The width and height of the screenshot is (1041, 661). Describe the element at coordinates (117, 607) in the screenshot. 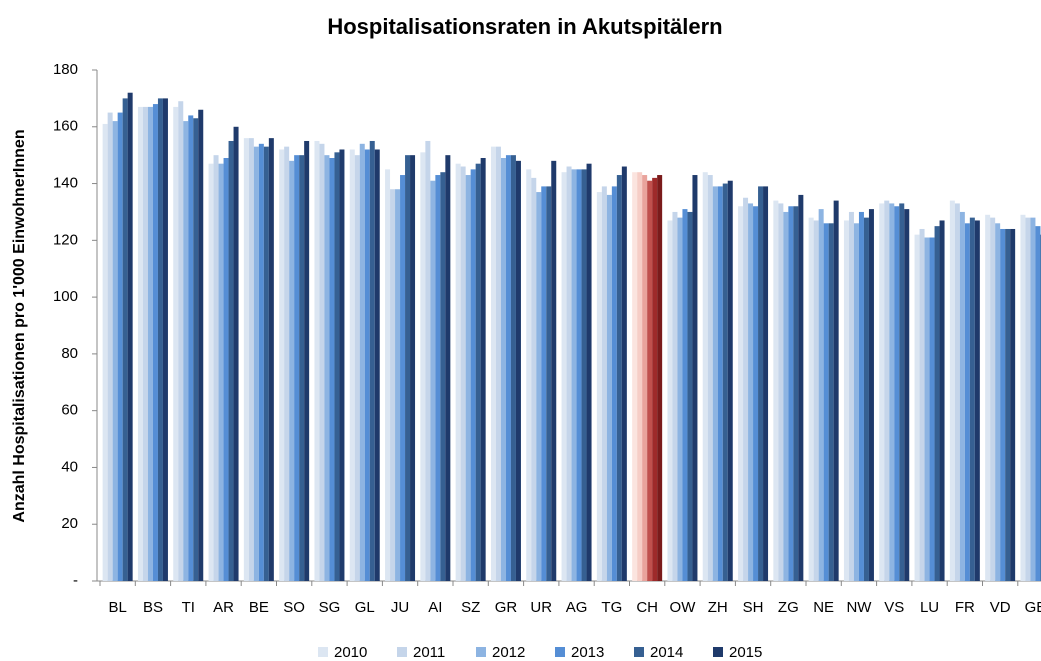

I see `x-tick-label: BL` at that location.